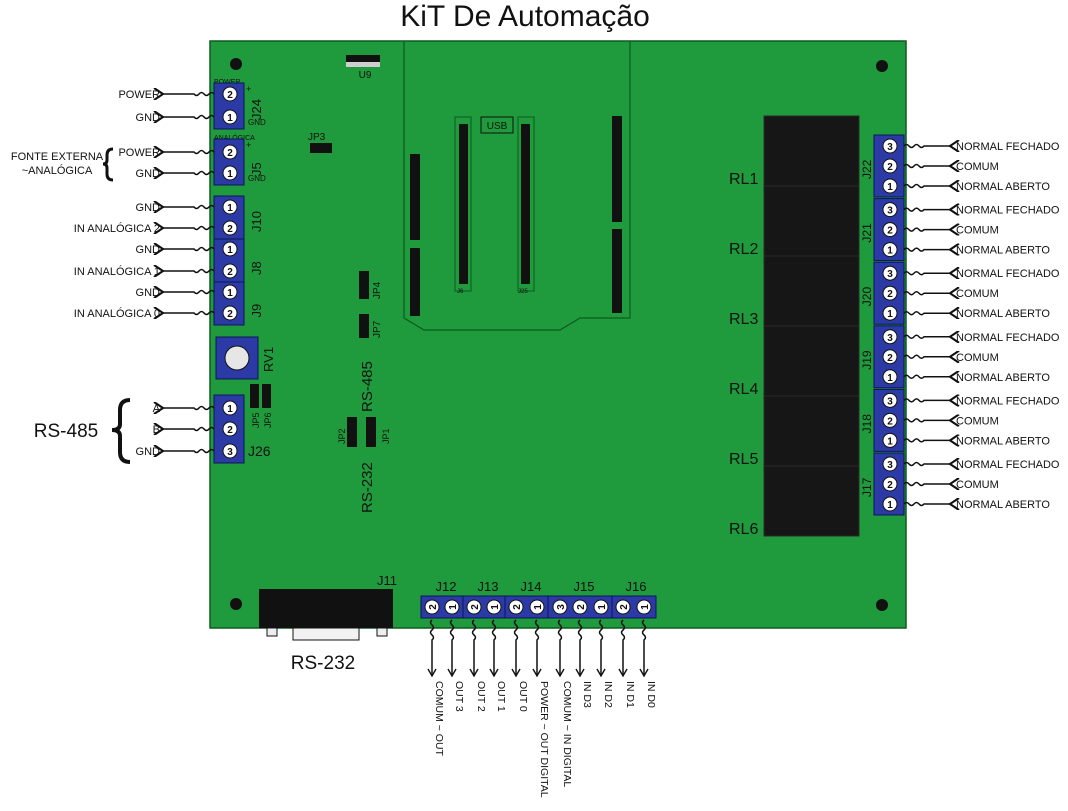 Image resolution: width=1068 pixels, height=811 pixels. Describe the element at coordinates (377, 329) in the screenshot. I see `jp7-label: JP7` at that location.